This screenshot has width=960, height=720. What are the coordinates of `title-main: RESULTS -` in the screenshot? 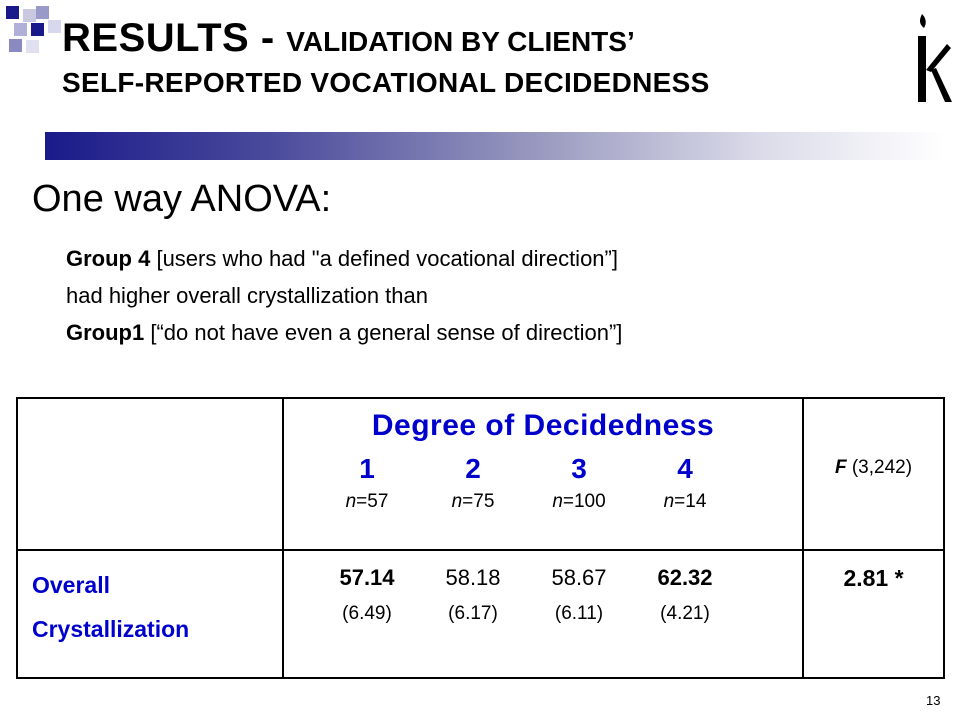 It's located at (174, 38).